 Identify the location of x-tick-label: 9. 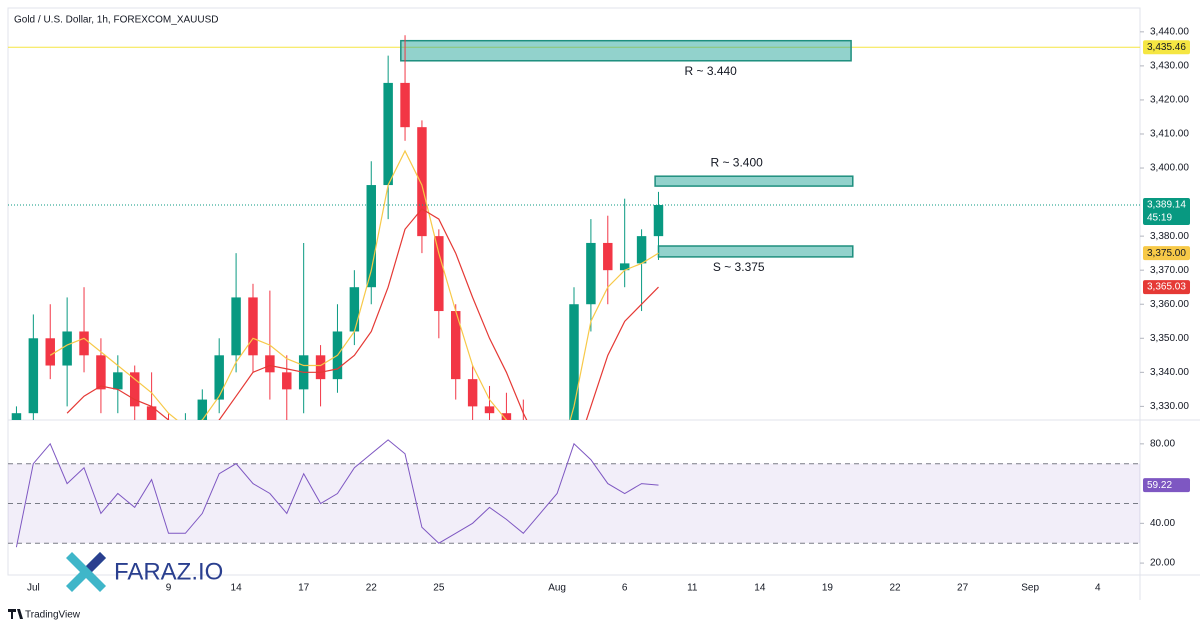
(169, 588).